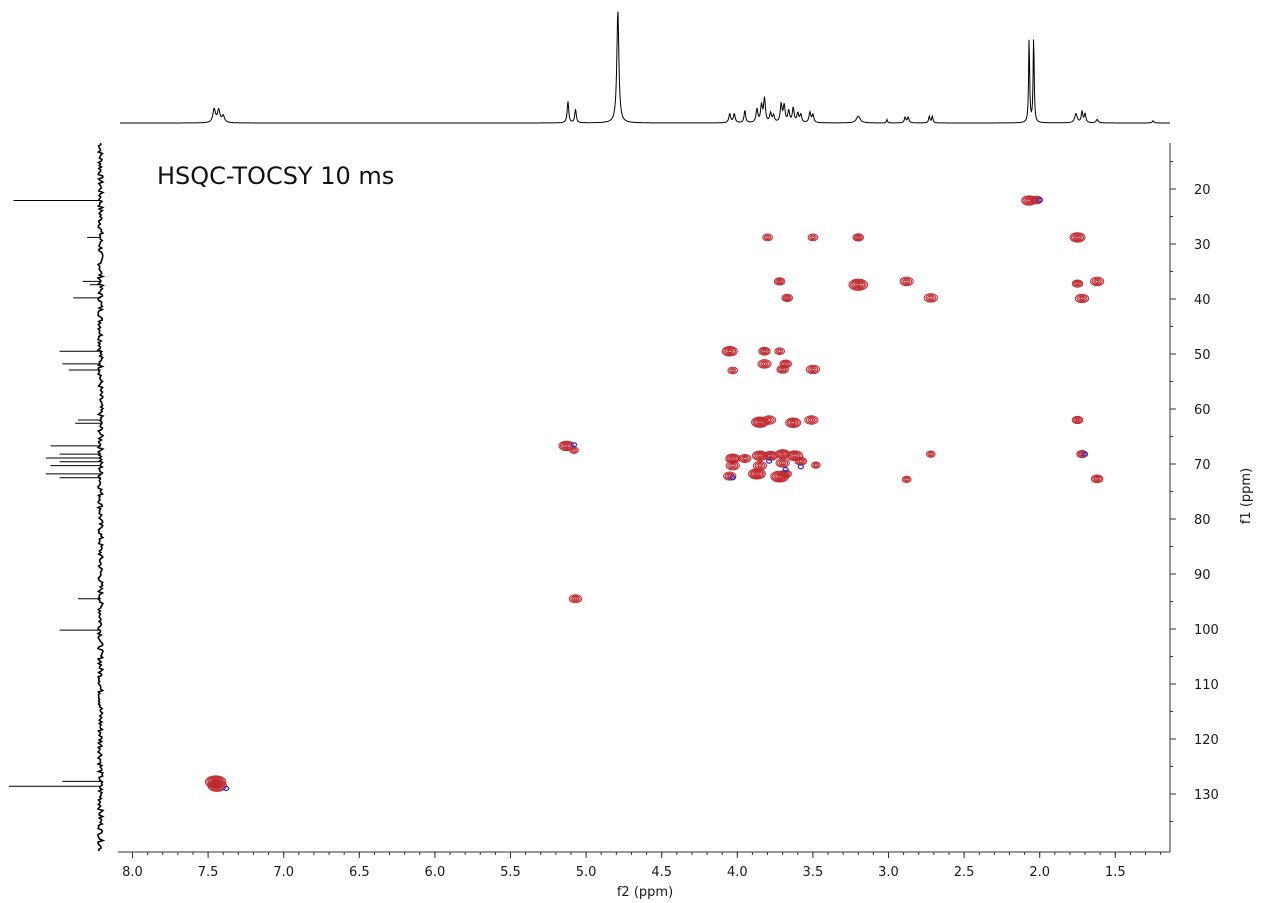  I want to click on f1-projection-spectrum, so click(57, 497).